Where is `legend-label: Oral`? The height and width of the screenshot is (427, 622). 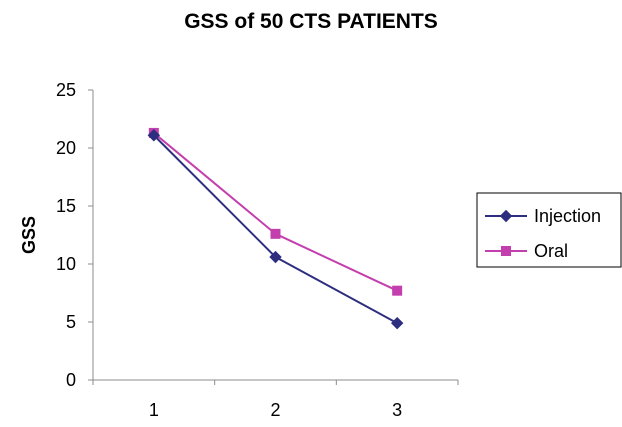 legend-label: Oral is located at coordinates (551, 251).